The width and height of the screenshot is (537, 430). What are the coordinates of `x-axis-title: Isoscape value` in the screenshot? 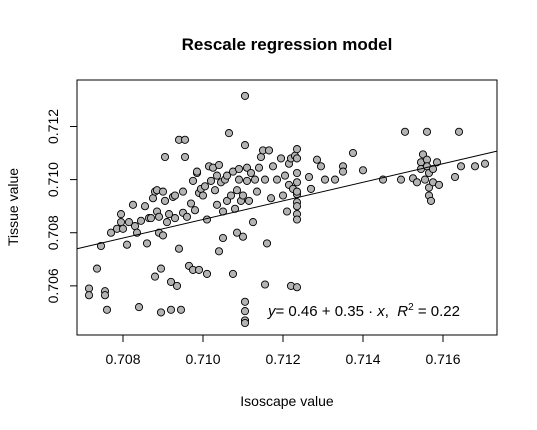 It's located at (287, 401).